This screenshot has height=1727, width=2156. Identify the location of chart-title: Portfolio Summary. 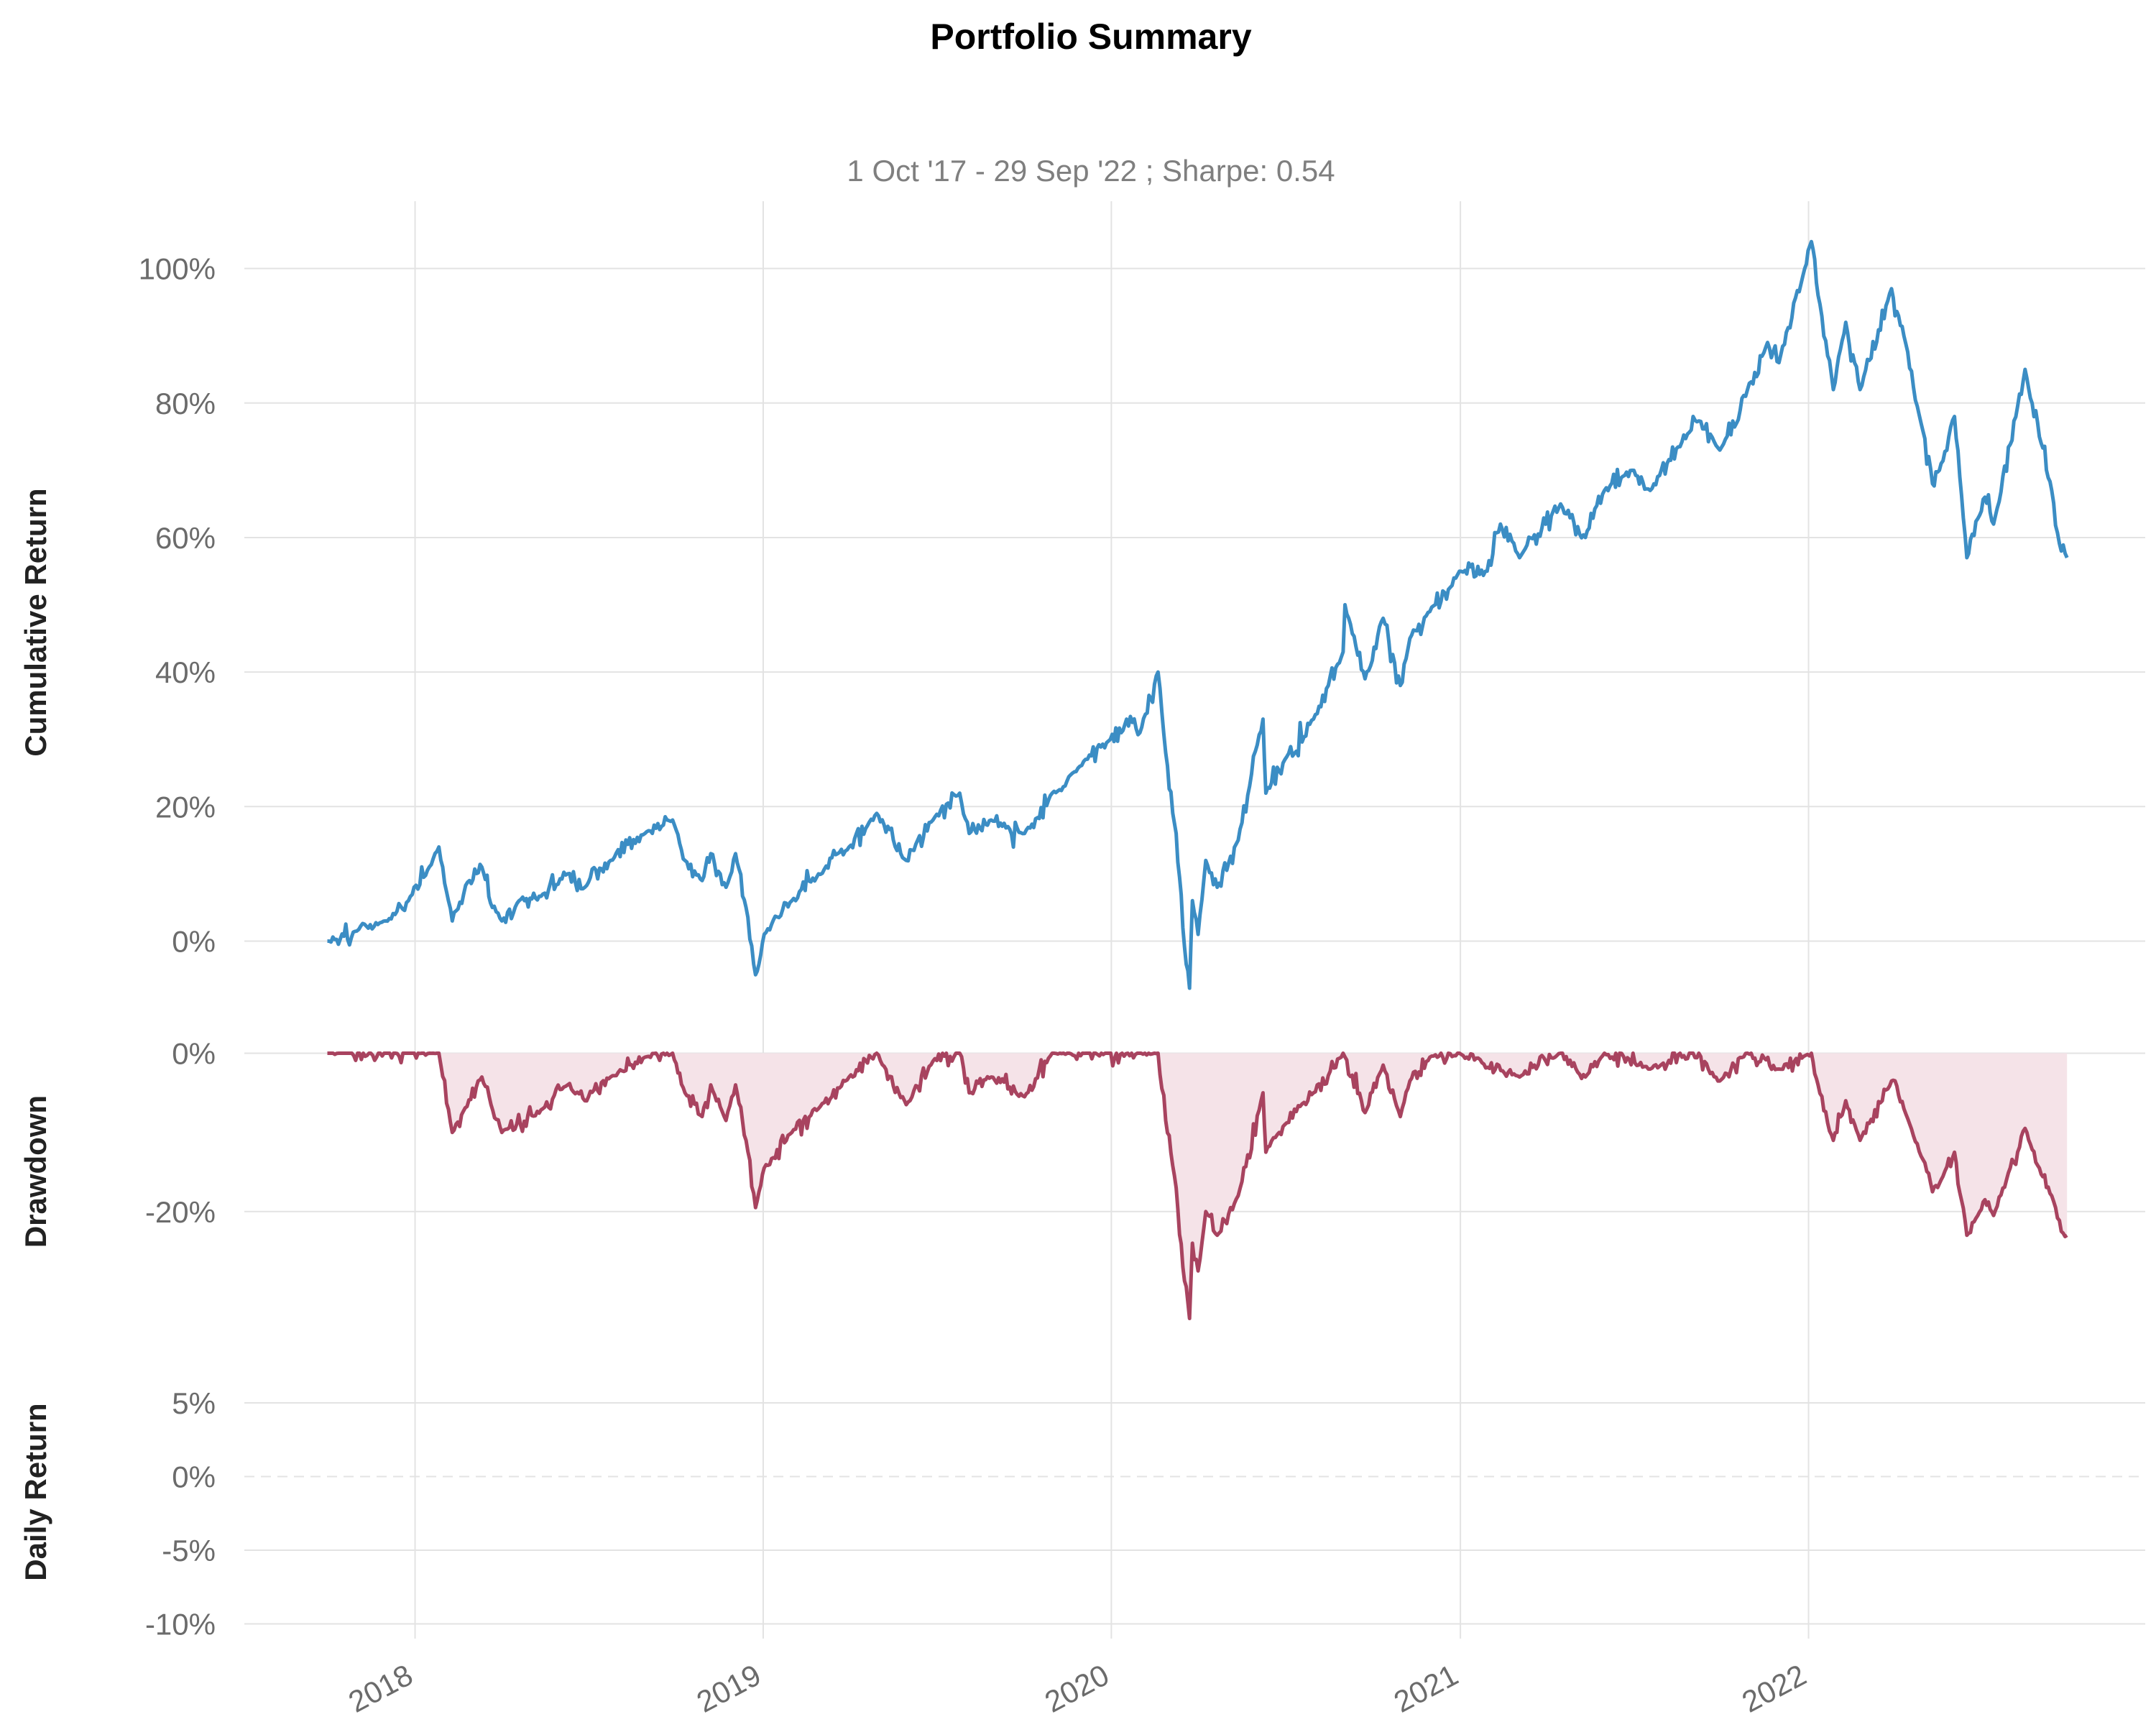
(1090, 37).